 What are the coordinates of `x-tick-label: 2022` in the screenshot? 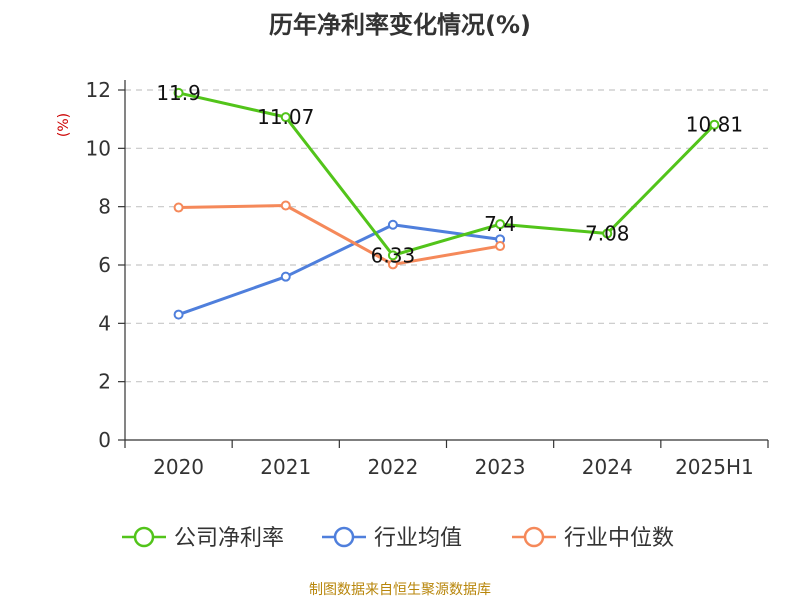 It's located at (392, 467).